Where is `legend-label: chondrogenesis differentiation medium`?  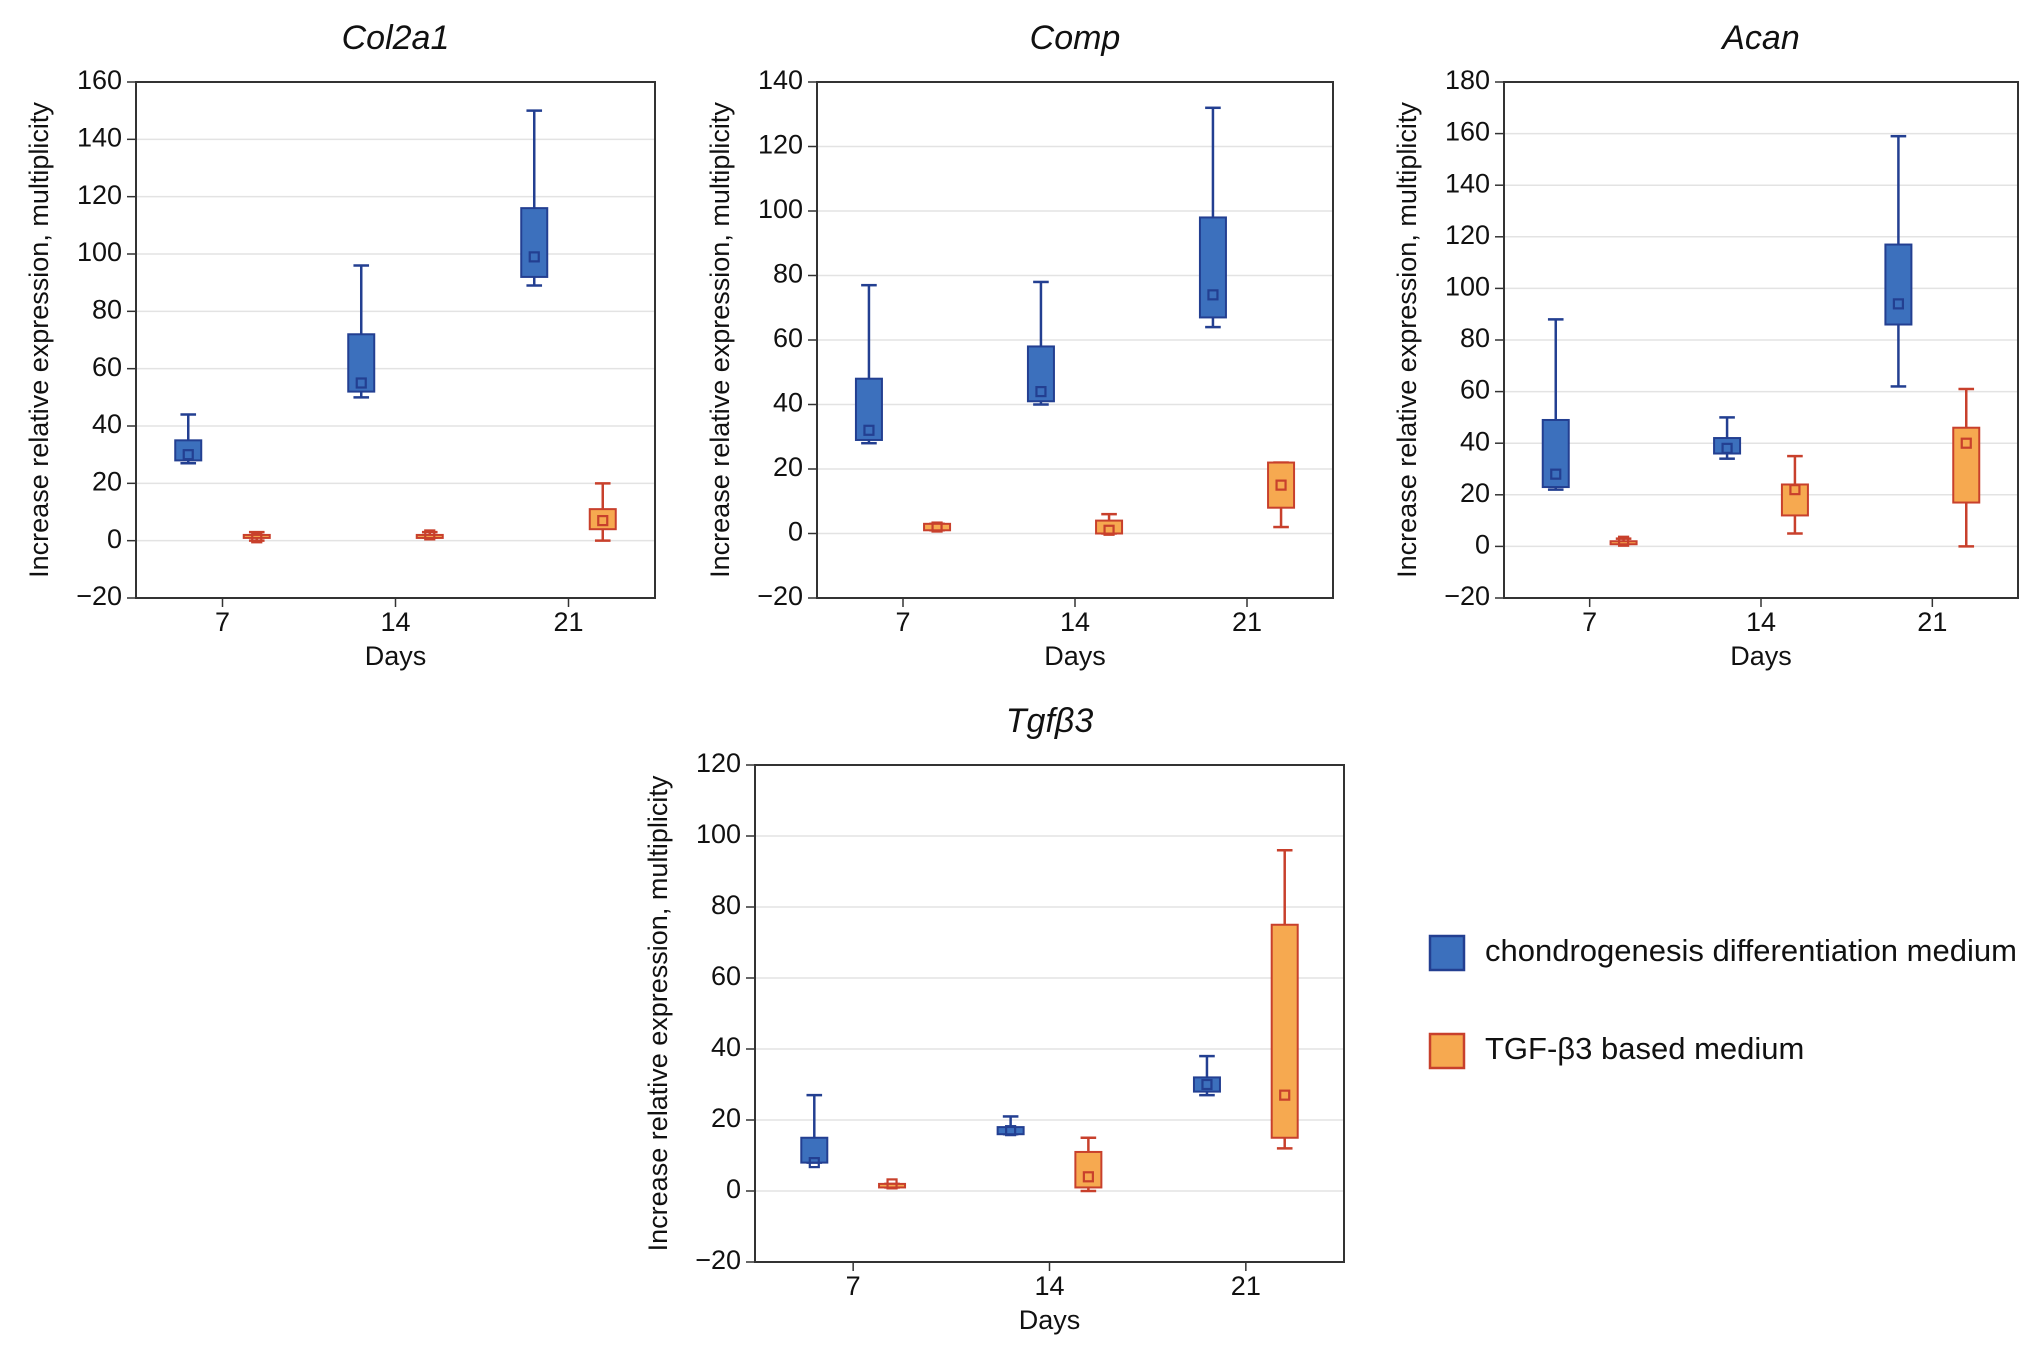
legend-label: chondrogenesis differentiation medium is located at coordinates (1751, 950).